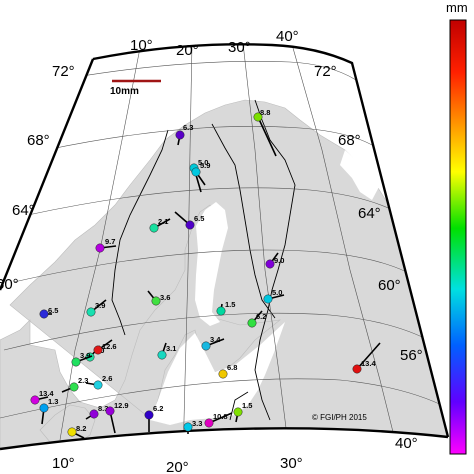  I want to click on lon-label-top-30: 30°, so click(239, 47).